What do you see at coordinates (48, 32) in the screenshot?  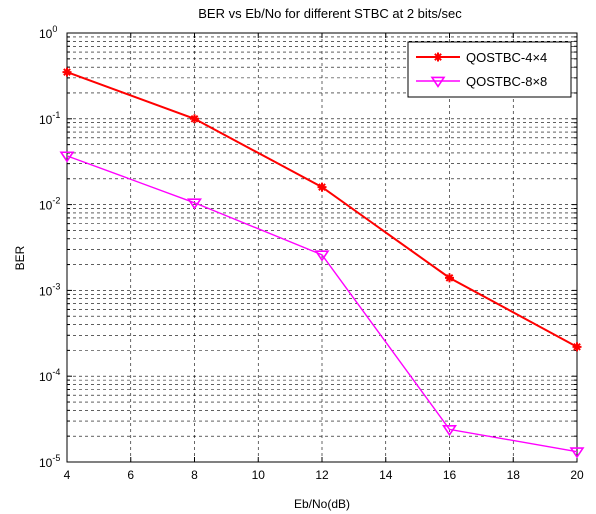 I see `y-tick-label: 10⁰` at bounding box center [48, 32].